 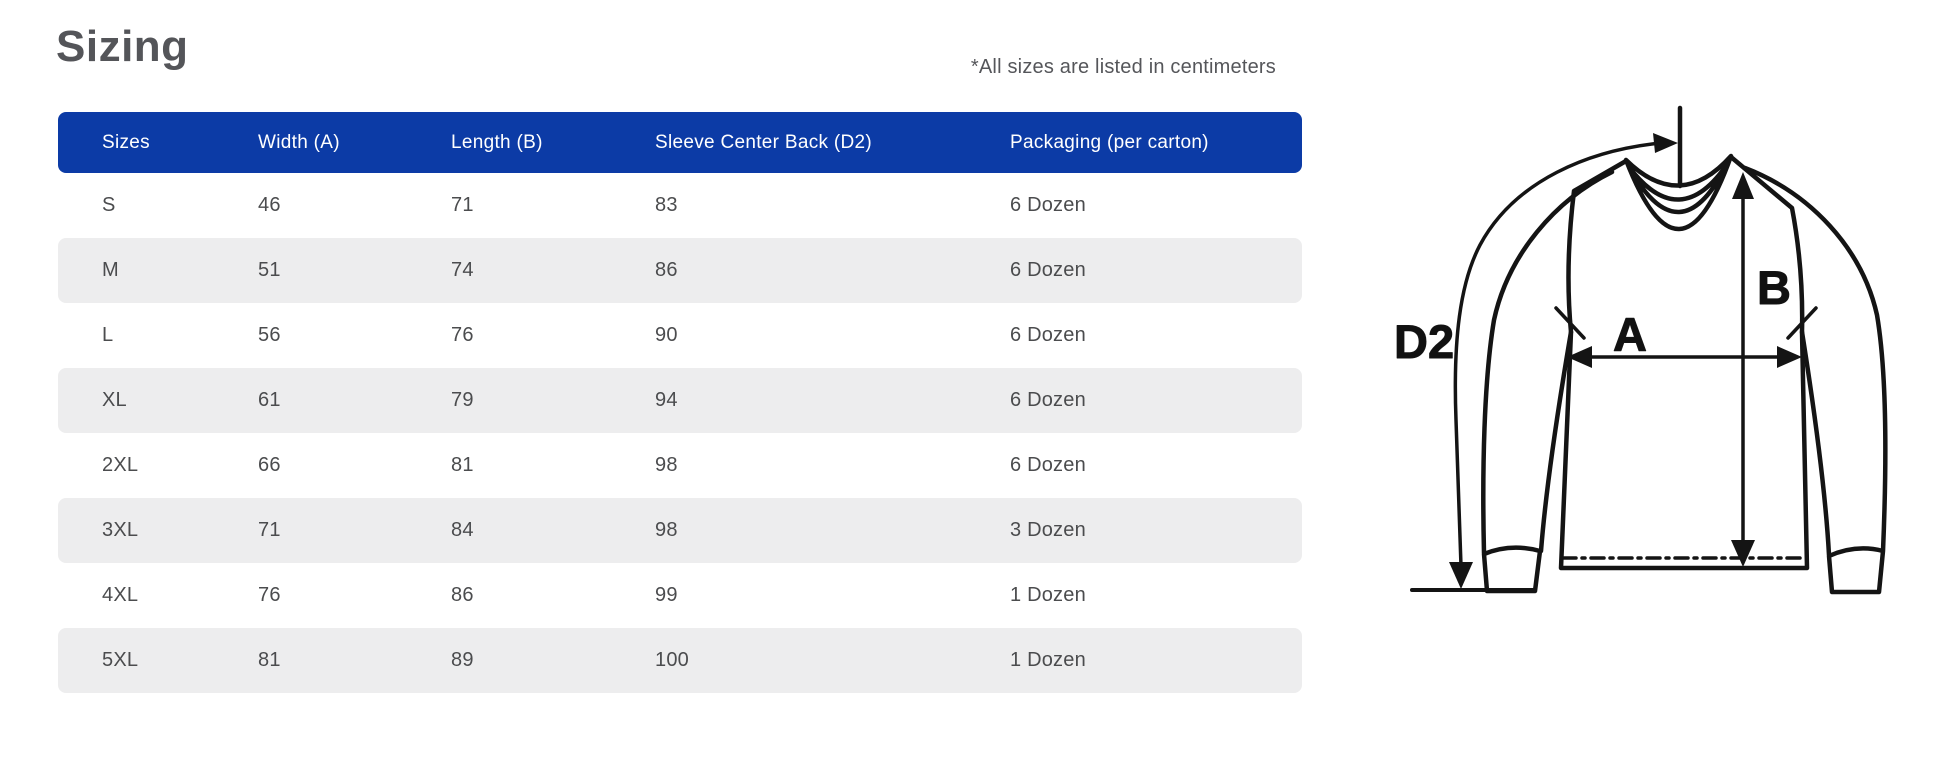 What do you see at coordinates (269, 205) in the screenshot?
I see `width-cell: 46` at bounding box center [269, 205].